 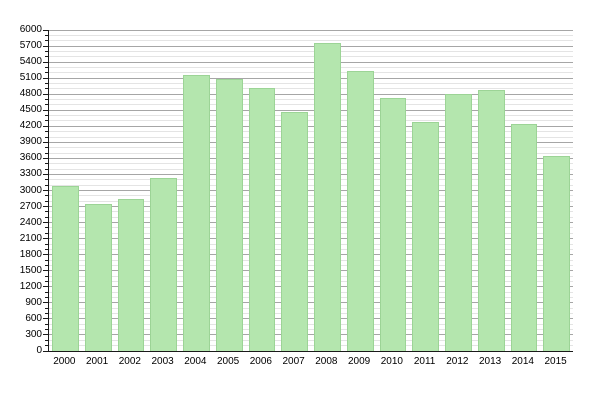 I want to click on bar-2012, so click(x=458, y=222).